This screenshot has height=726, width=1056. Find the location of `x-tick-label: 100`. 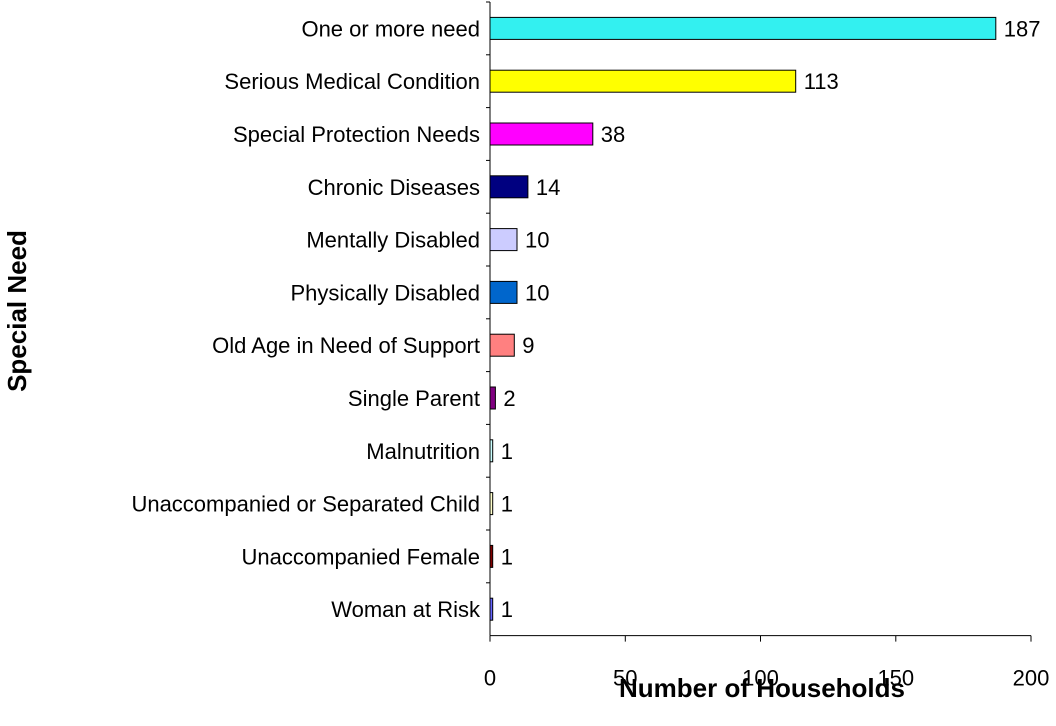

x-tick-label: 100 is located at coordinates (760, 678).